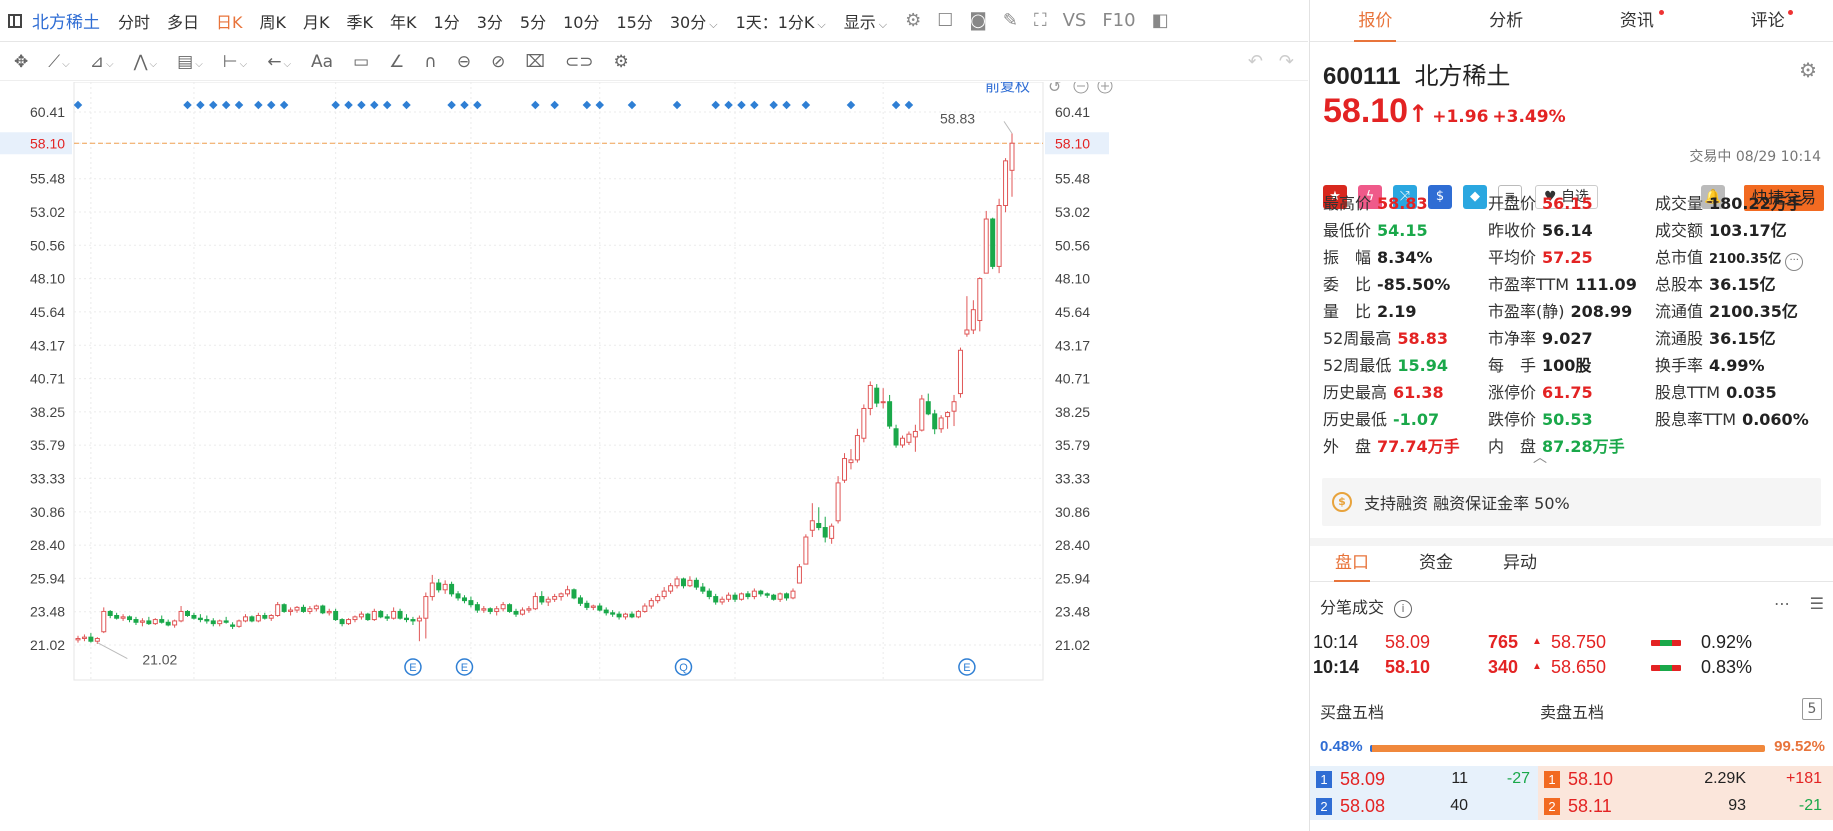 This screenshot has height=831, width=1833. What do you see at coordinates (581, 22) in the screenshot?
I see `period-tab: 10分` at bounding box center [581, 22].